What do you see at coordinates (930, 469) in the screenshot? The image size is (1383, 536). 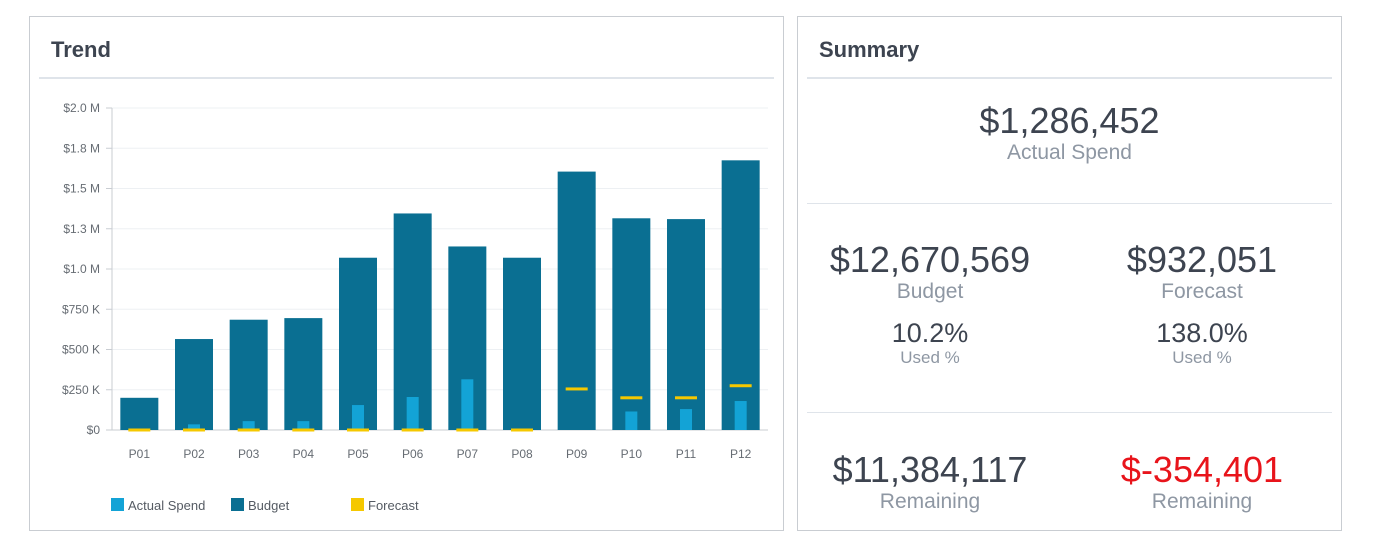 I see `remaining-budget-value: $11,384,117` at bounding box center [930, 469].